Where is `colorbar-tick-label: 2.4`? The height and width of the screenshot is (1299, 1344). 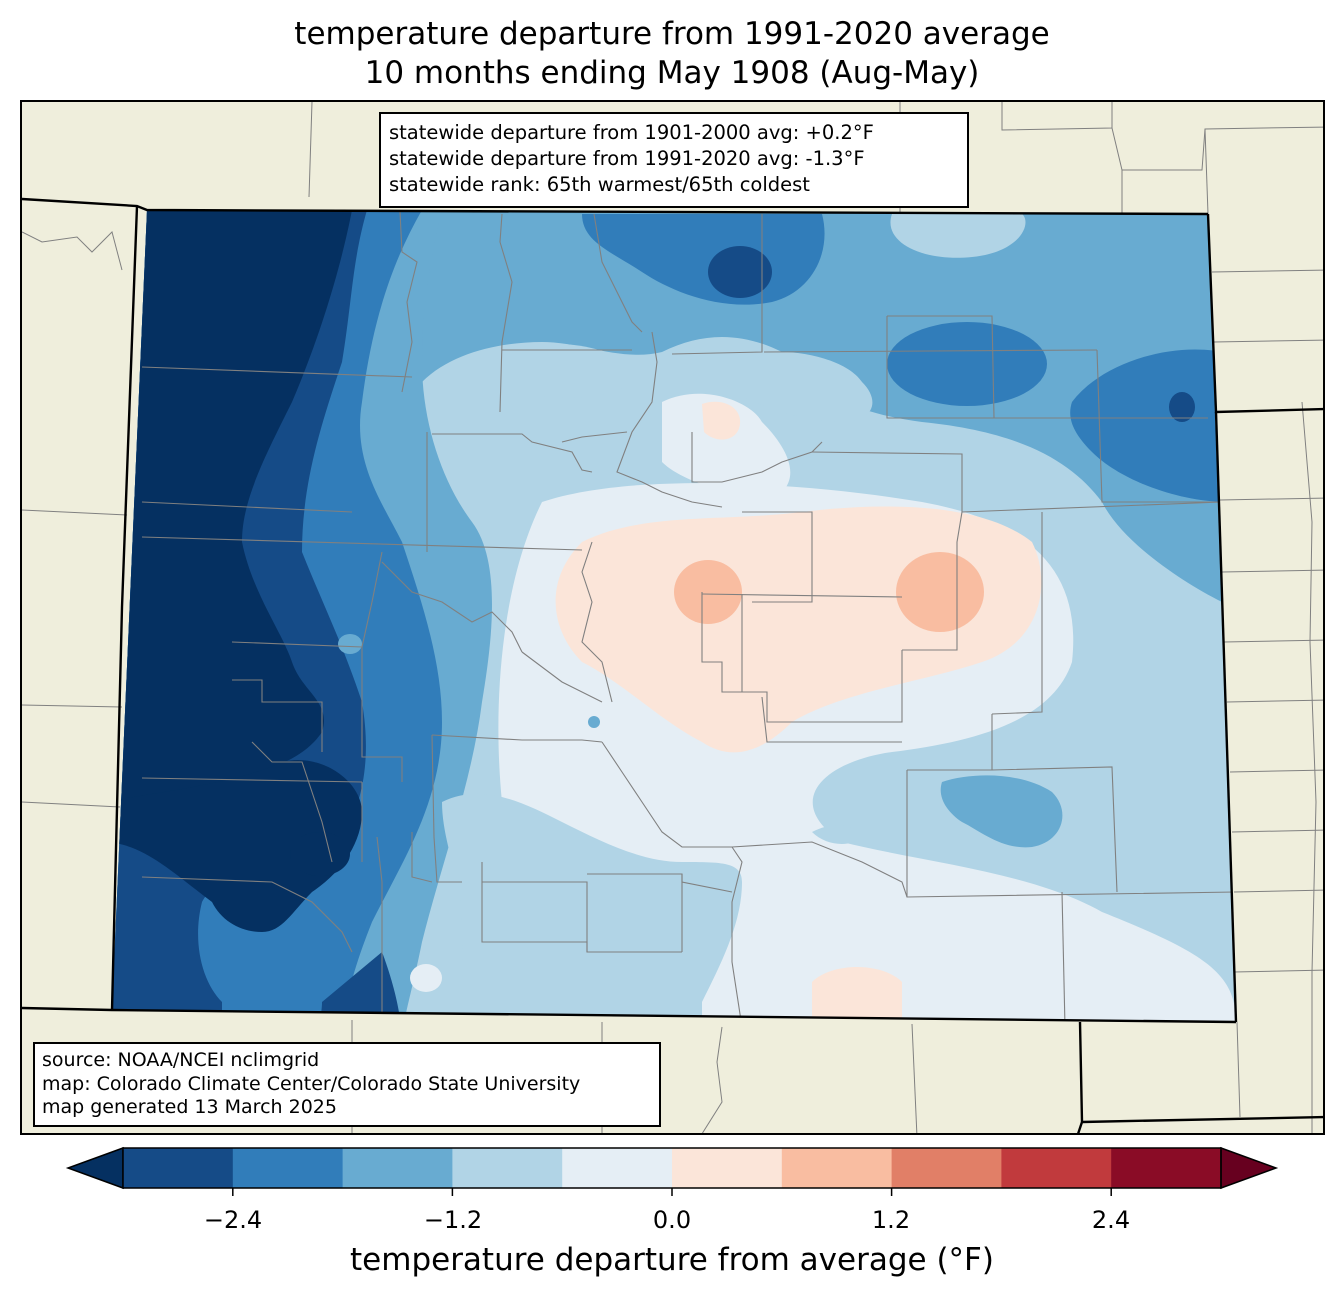 colorbar-tick-label: 2.4 is located at coordinates (1111, 1220).